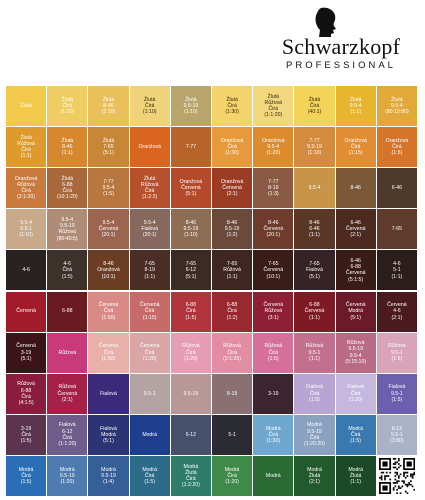  Describe the element at coordinates (355, 393) in the screenshot. I see `color-swatch: Fialová Čirá (1:20)` at that location.